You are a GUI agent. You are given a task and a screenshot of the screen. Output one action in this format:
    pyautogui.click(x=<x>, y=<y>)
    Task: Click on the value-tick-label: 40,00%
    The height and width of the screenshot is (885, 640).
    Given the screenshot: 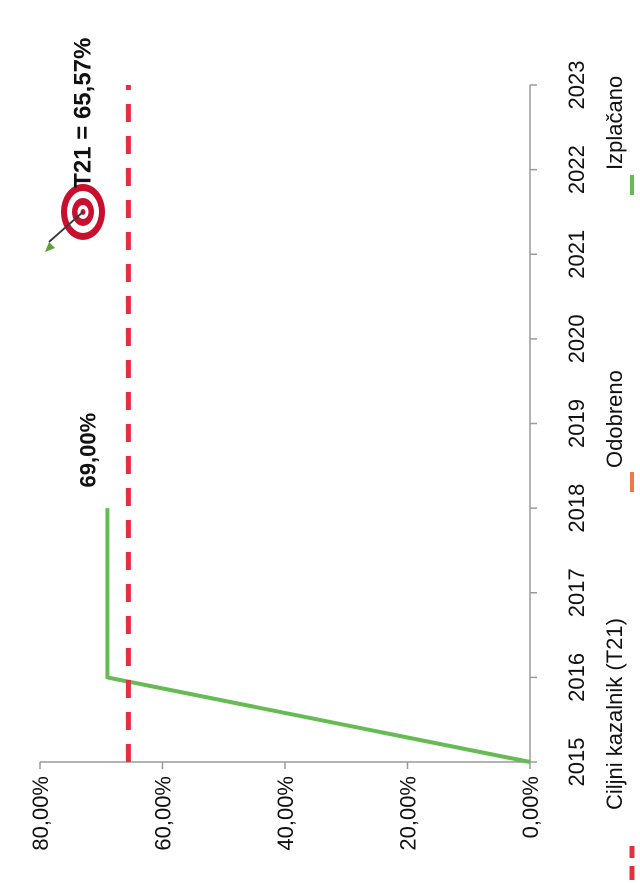 What is the action you would take?
    pyautogui.click(x=285, y=813)
    